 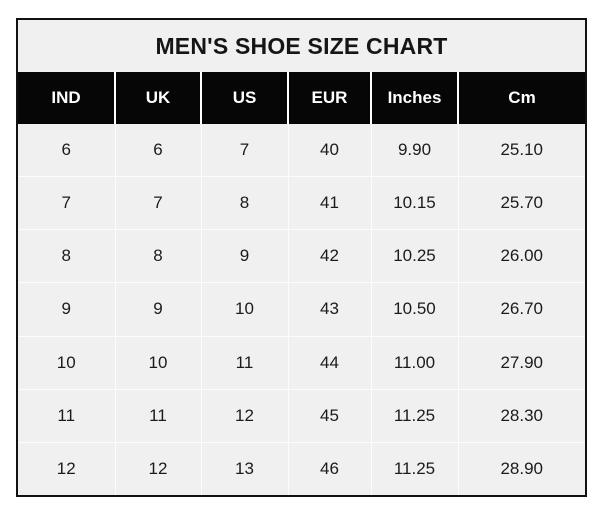 I want to click on cell-ind: 8, so click(x=67, y=256).